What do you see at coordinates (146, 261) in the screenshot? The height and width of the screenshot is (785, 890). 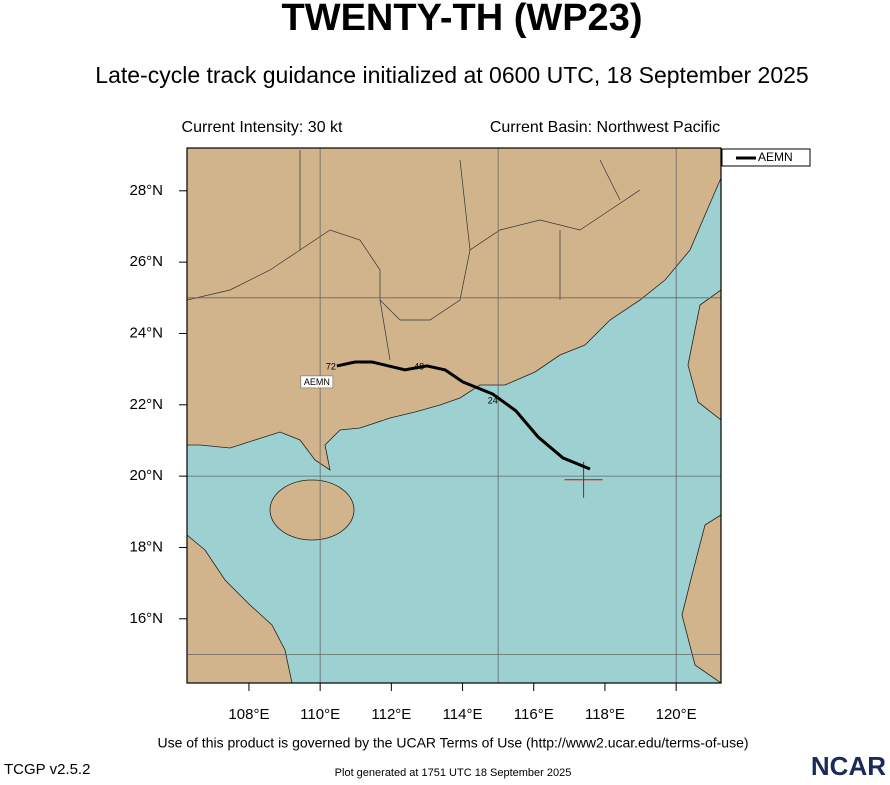 I see `y-tick-label: 26°N` at bounding box center [146, 261].